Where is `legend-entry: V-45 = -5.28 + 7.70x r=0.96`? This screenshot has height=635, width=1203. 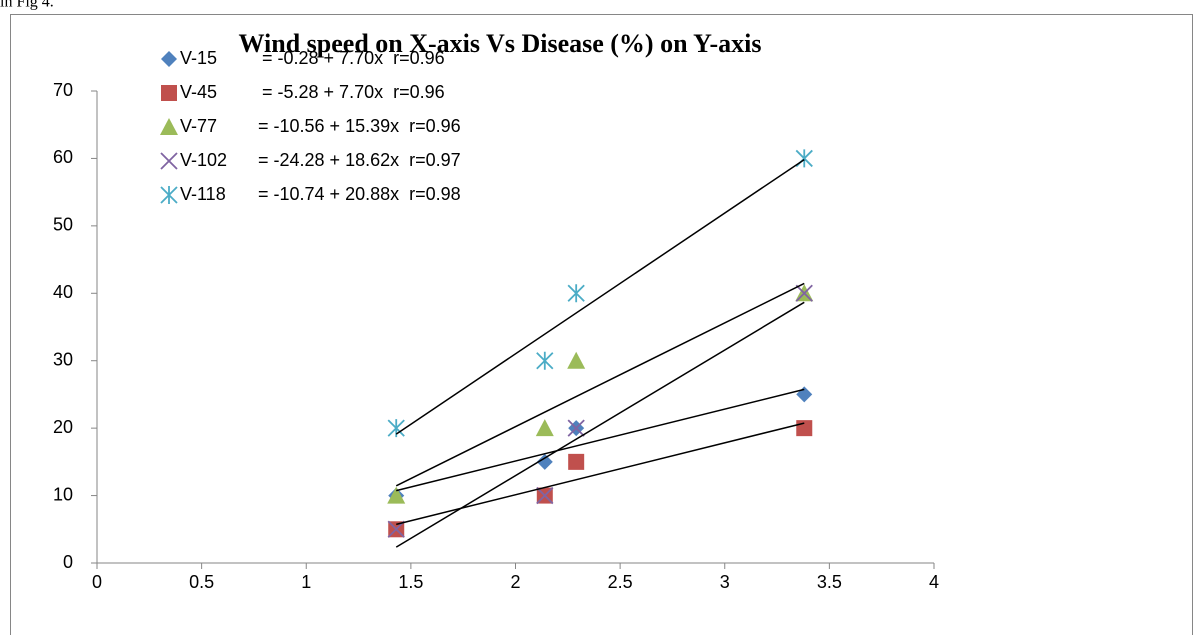
legend-entry: V-45 = -5.28 + 7.70x r=0.96 is located at coordinates (312, 92).